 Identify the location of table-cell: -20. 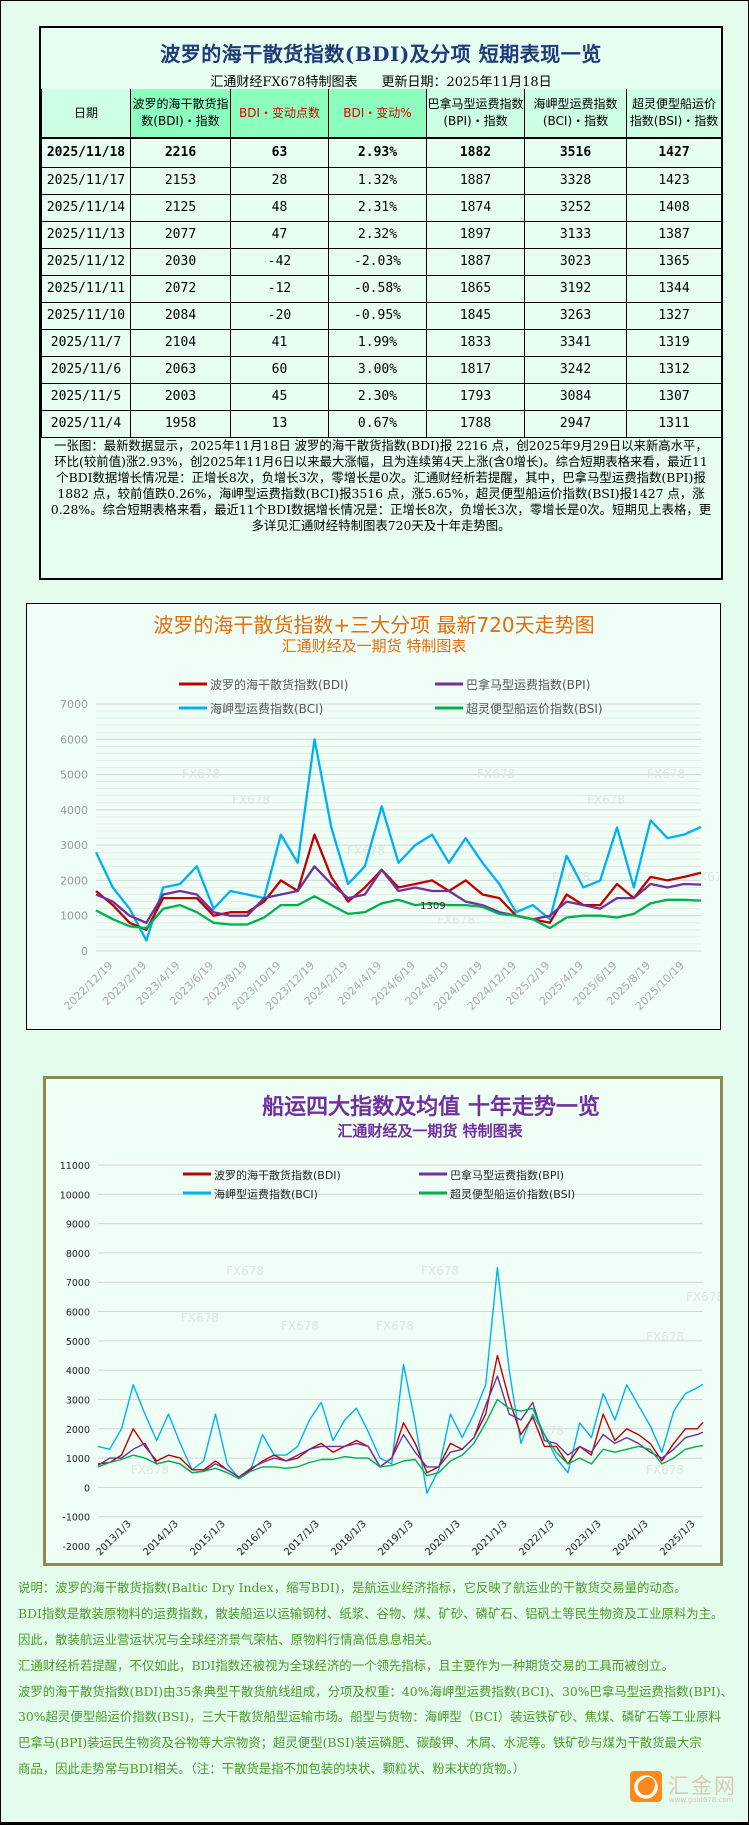
(279, 315).